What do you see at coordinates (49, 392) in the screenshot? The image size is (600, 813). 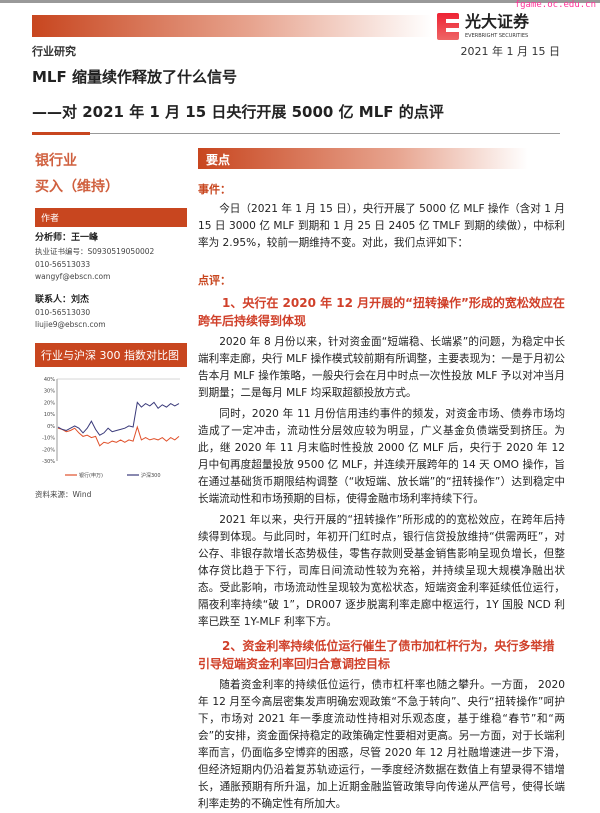 I see `y-tick-label: 30%` at bounding box center [49, 392].